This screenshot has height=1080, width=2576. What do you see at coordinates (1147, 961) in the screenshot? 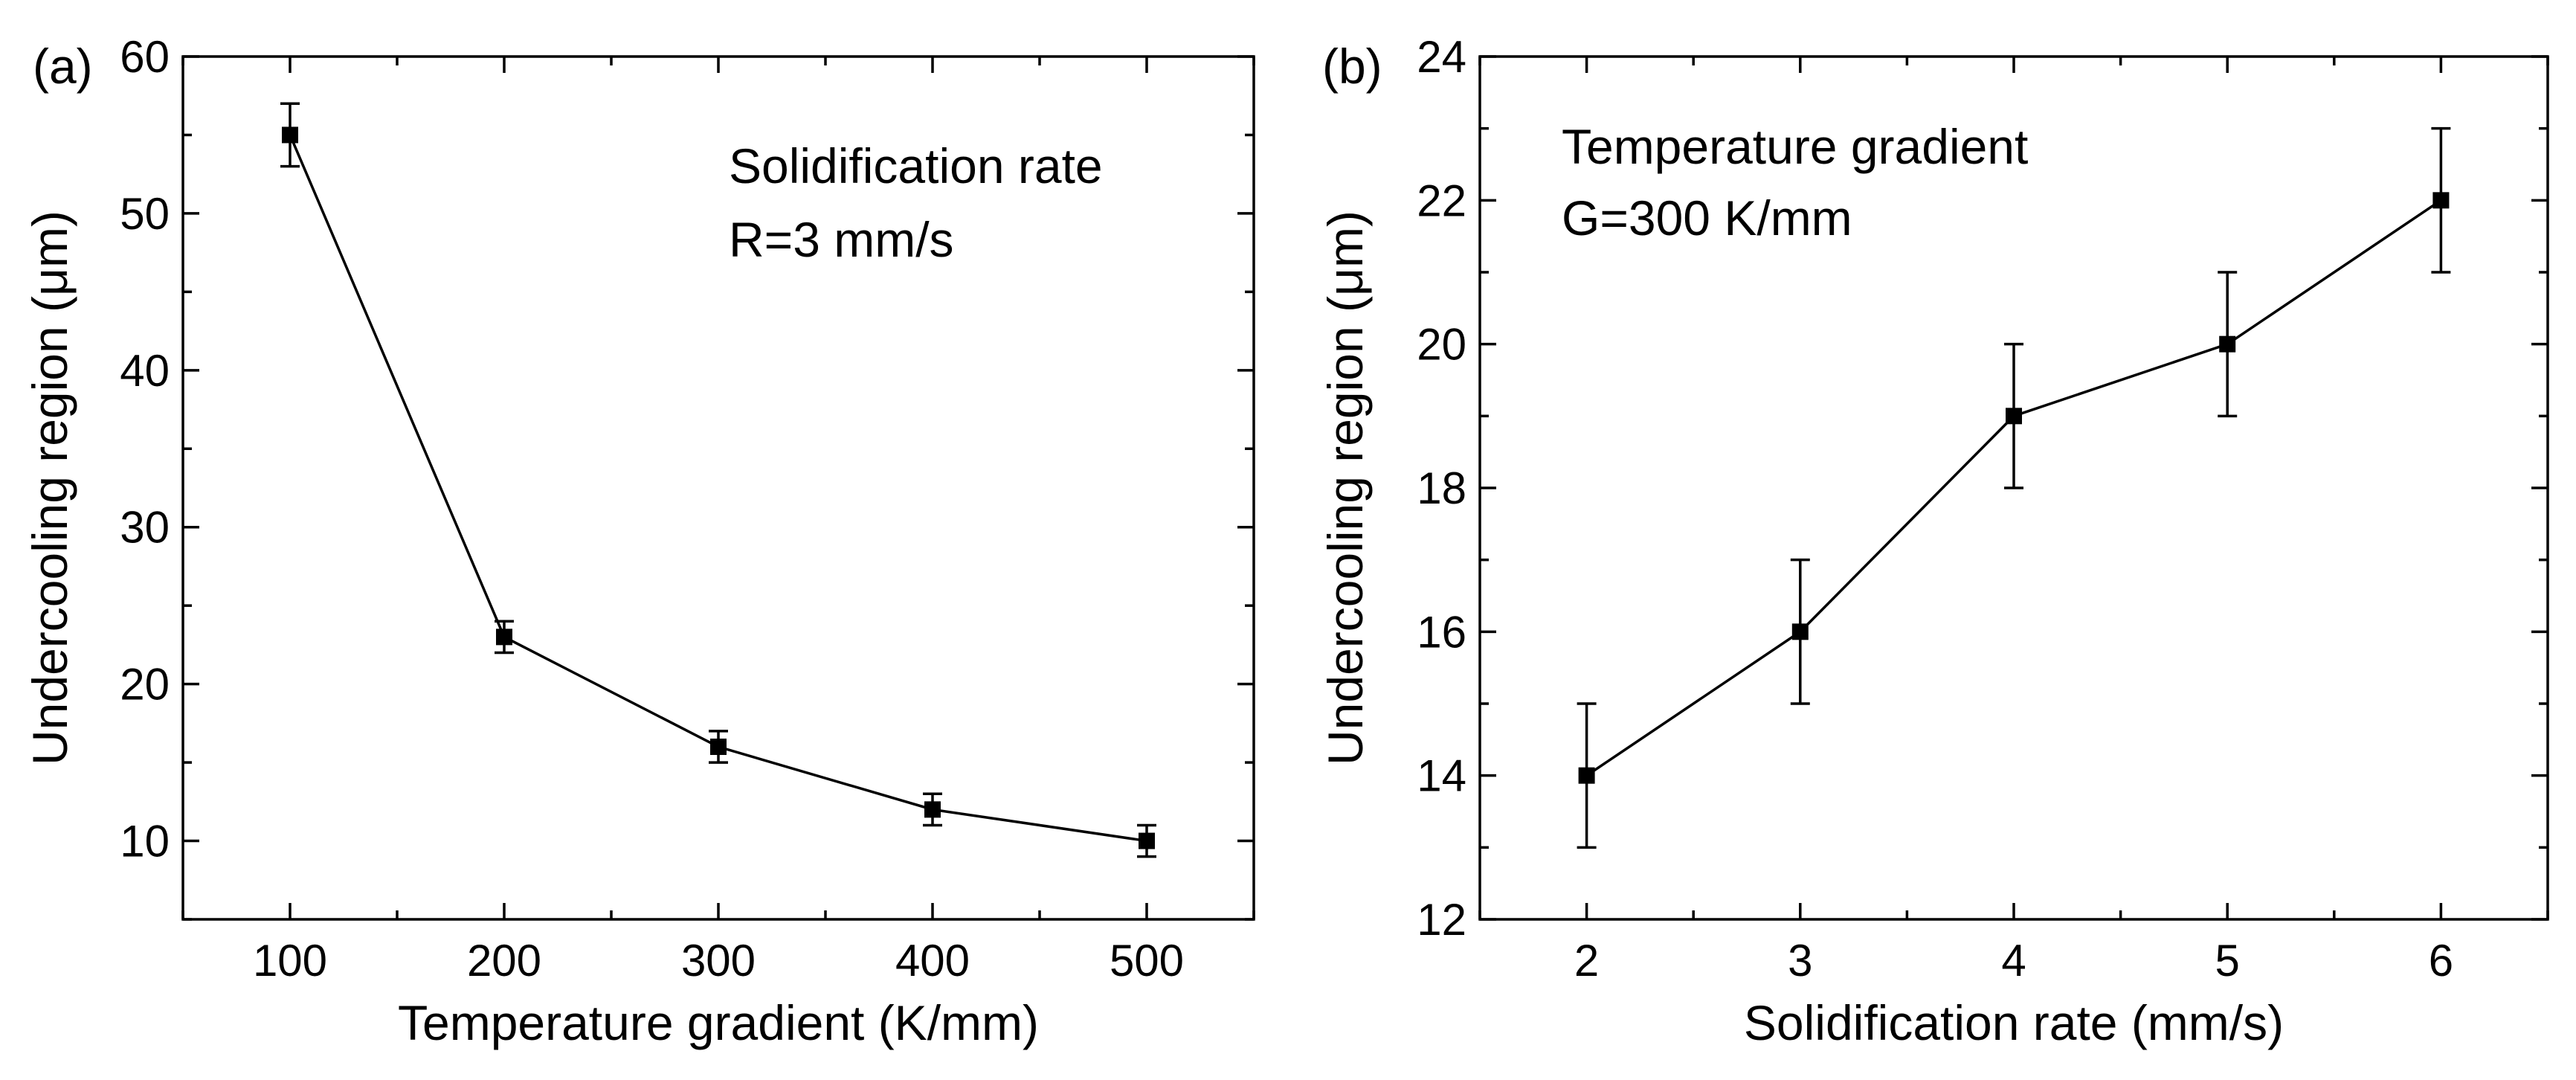
I see `x-tick-label: 500` at bounding box center [1147, 961].